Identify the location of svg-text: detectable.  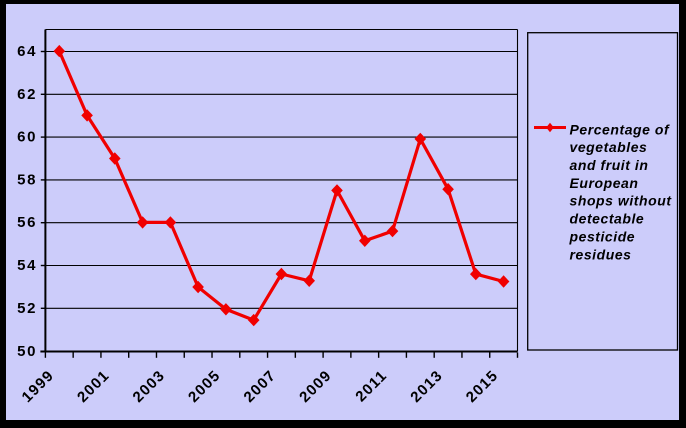
(607, 219).